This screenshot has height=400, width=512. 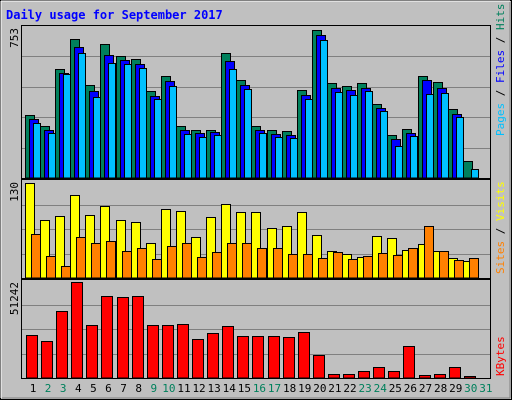 What do you see at coordinates (365, 388) in the screenshot?
I see `x-tick-label: 23` at bounding box center [365, 388].